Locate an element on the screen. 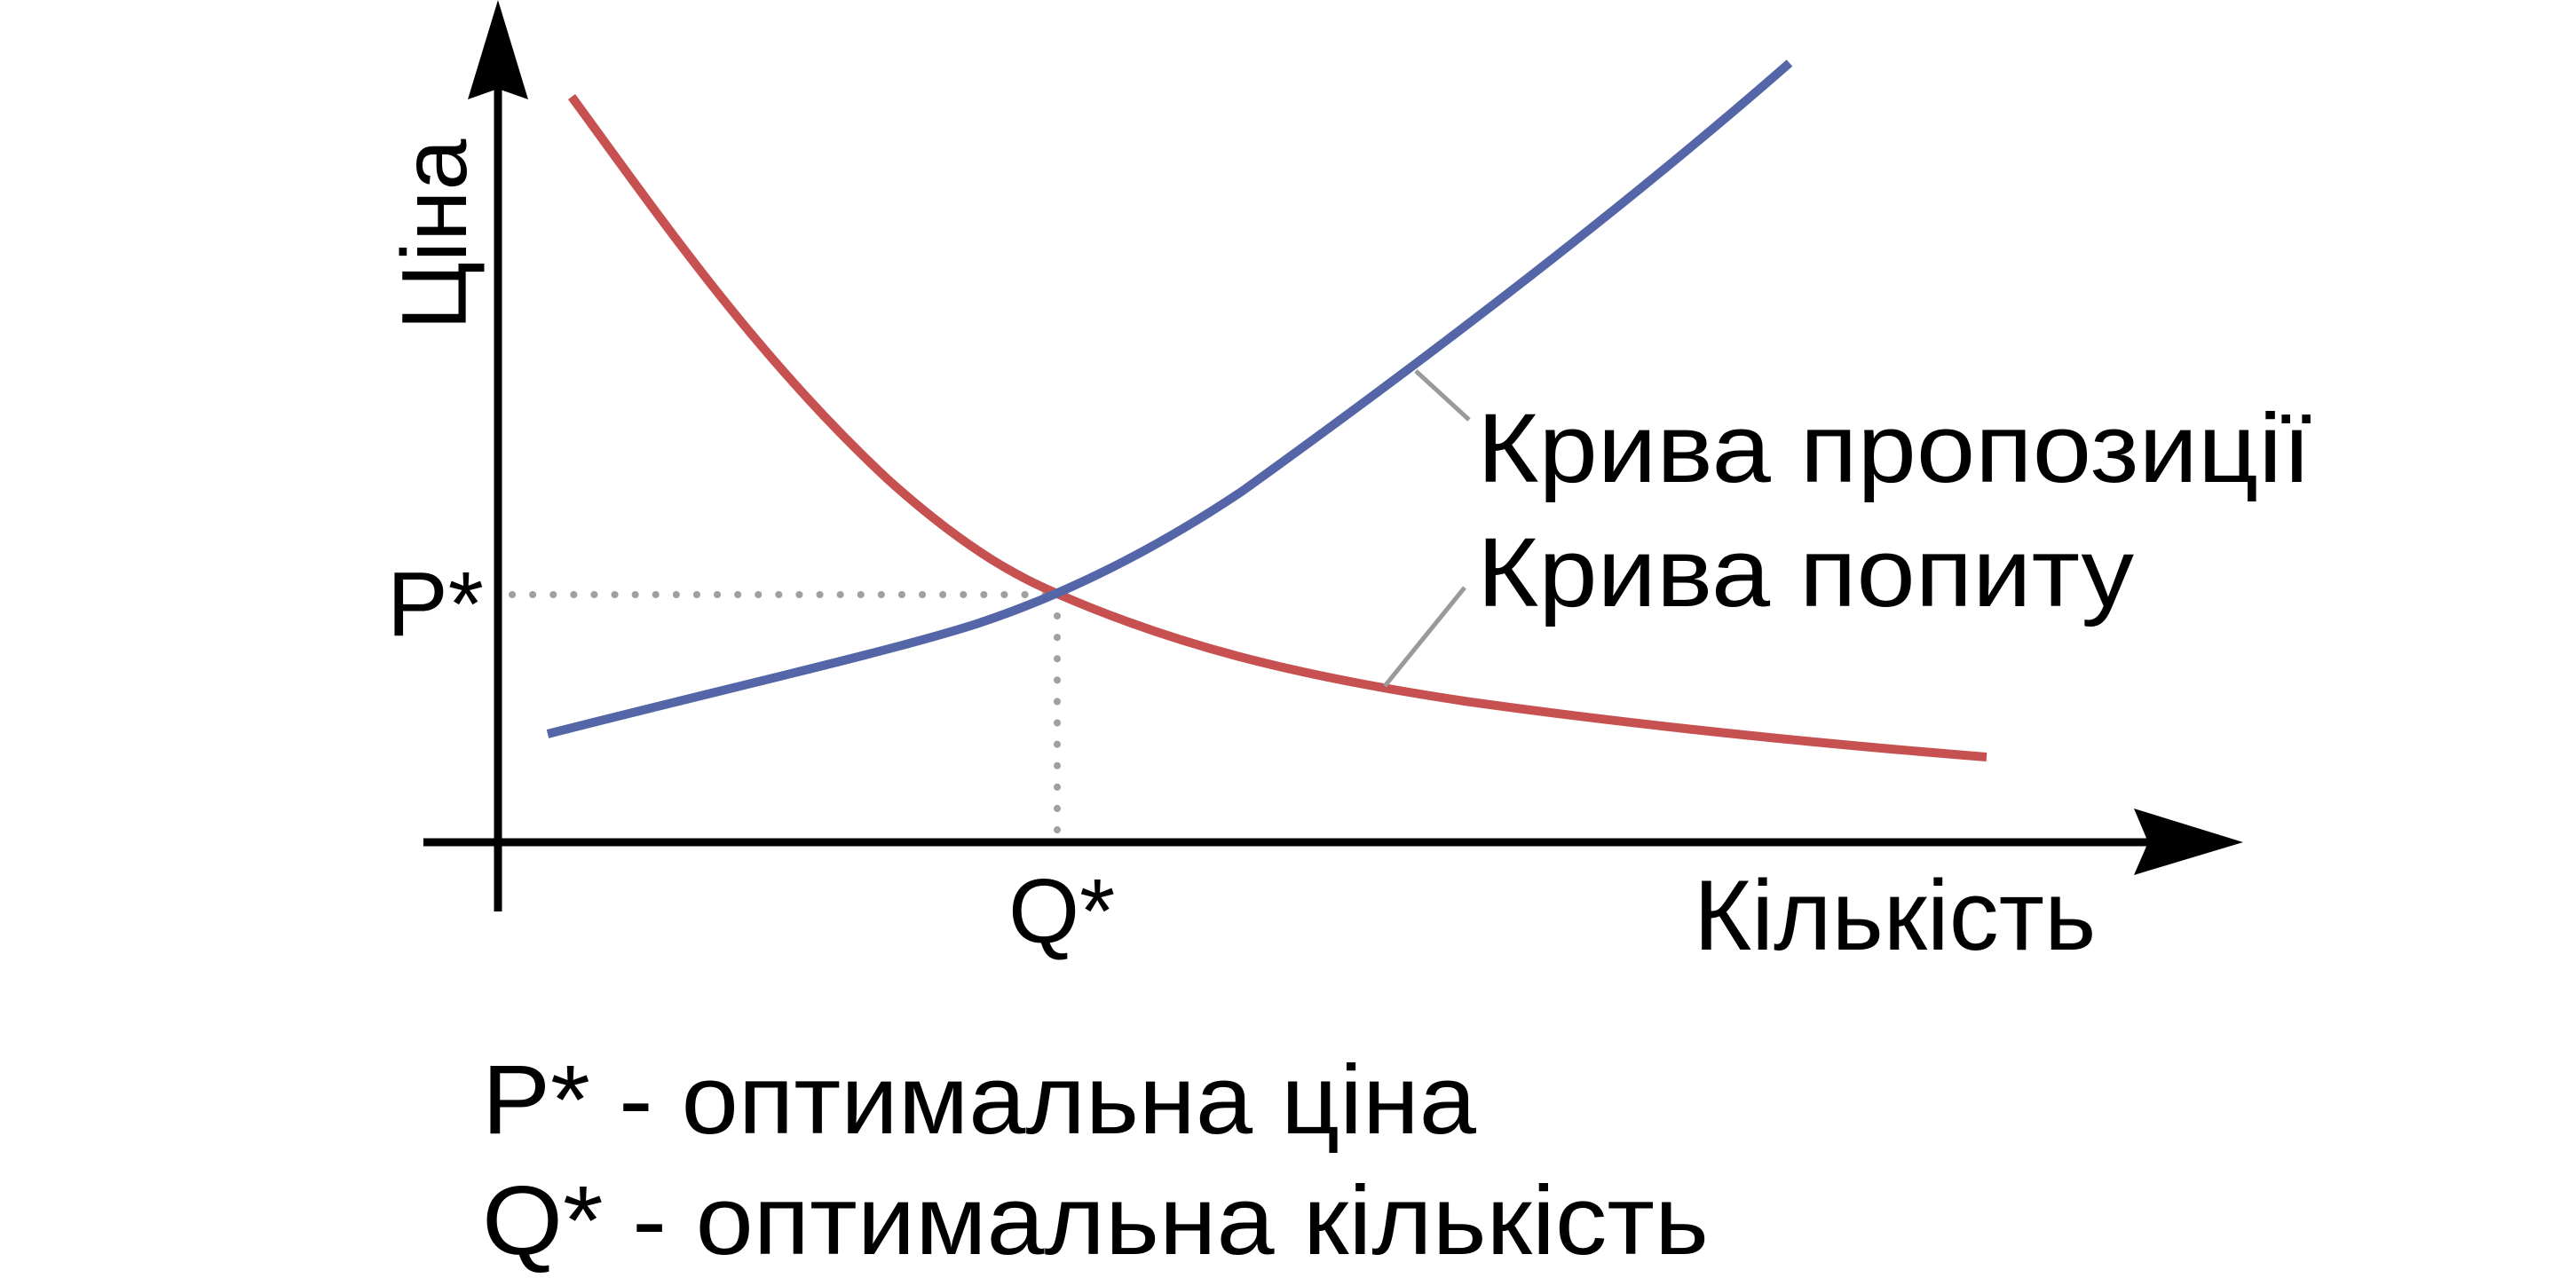  demand-curve-label: Крива попиту is located at coordinates (1805, 572).